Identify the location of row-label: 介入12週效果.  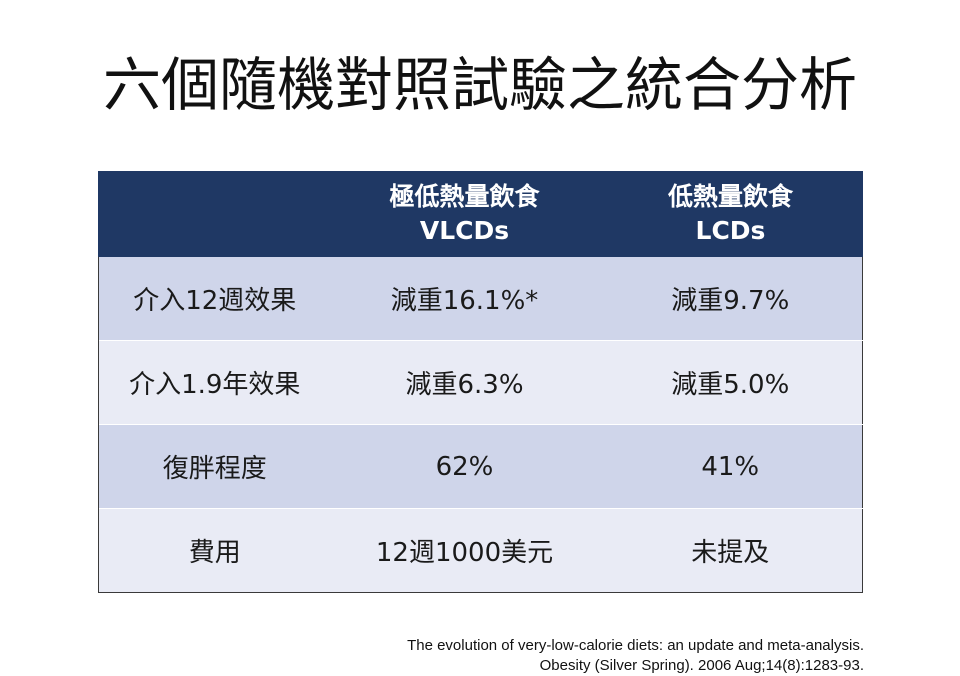
(214, 298).